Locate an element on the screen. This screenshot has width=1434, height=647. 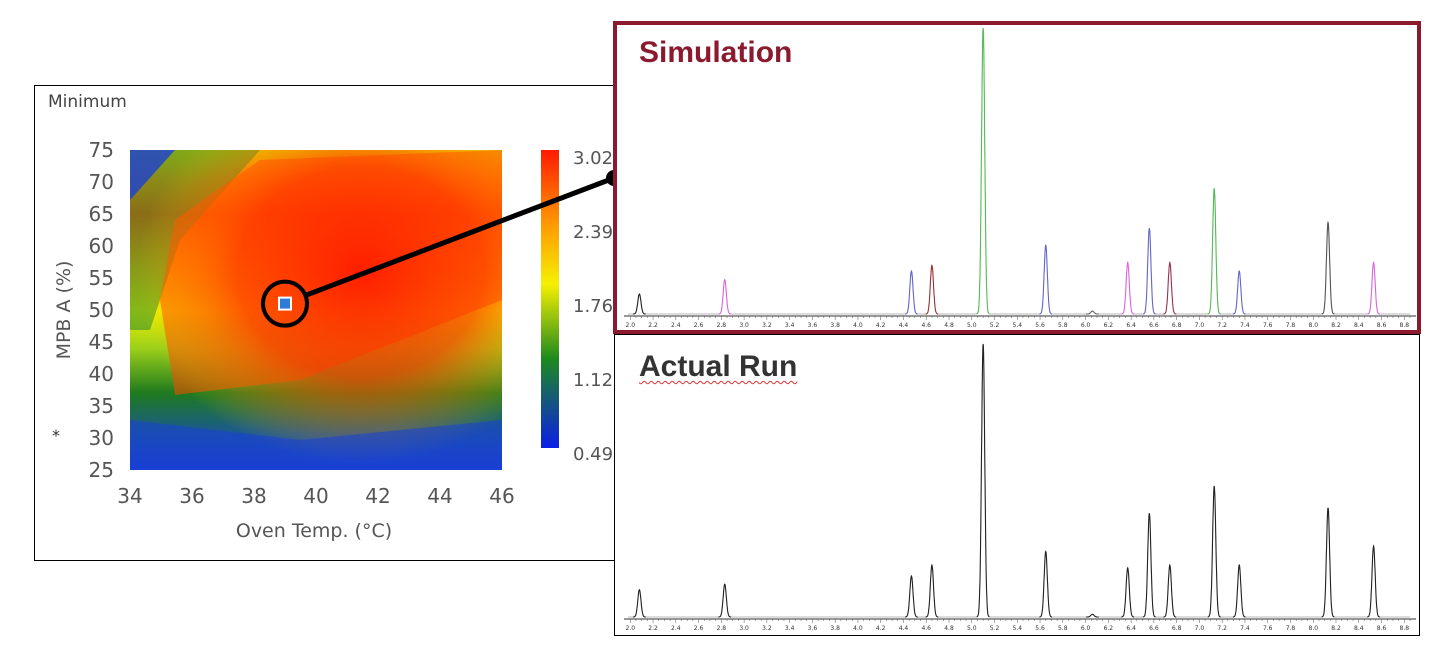
time-tick-label: 2.8 is located at coordinates (722, 628).